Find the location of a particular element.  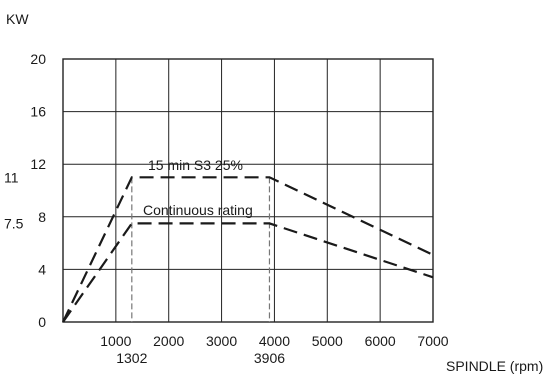

series-label: 15 min S3 25% is located at coordinates (195, 165).